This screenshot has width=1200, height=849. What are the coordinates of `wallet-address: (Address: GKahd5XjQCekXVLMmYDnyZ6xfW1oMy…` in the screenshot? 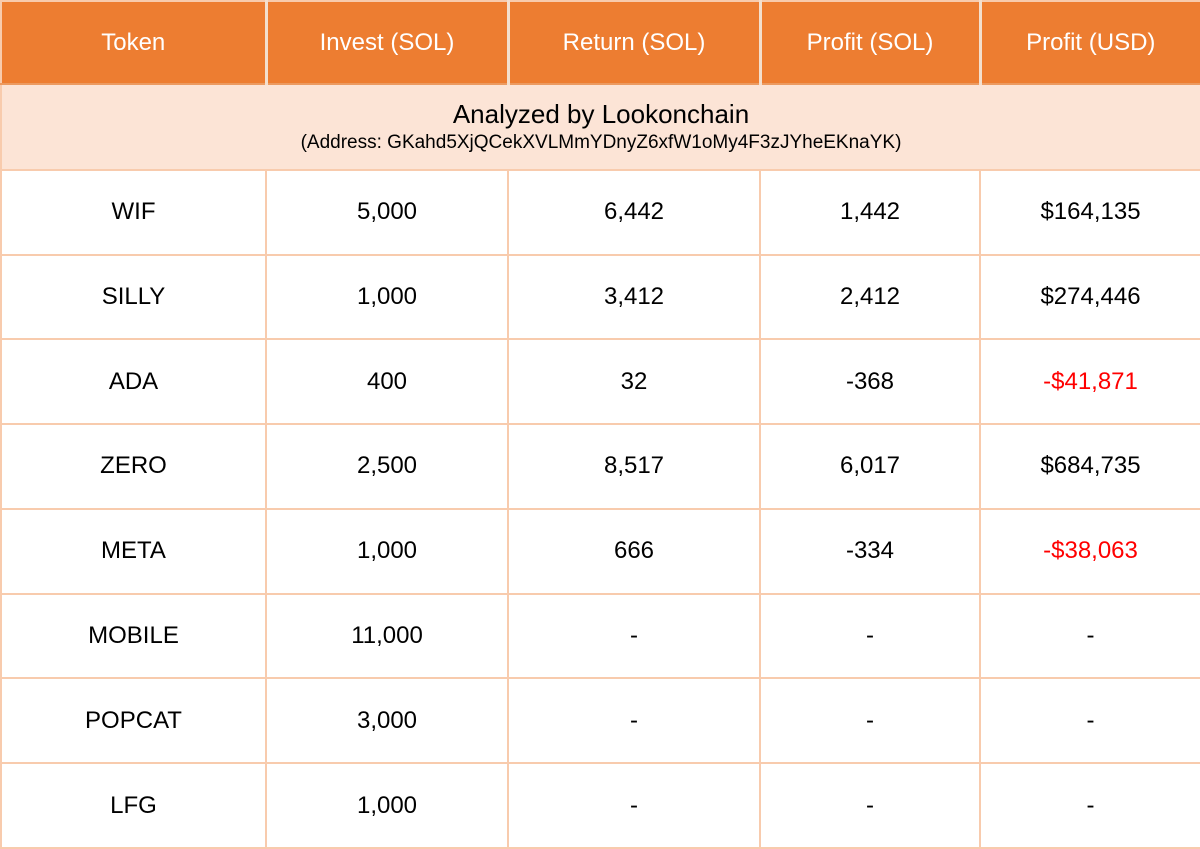 It's located at (601, 143).